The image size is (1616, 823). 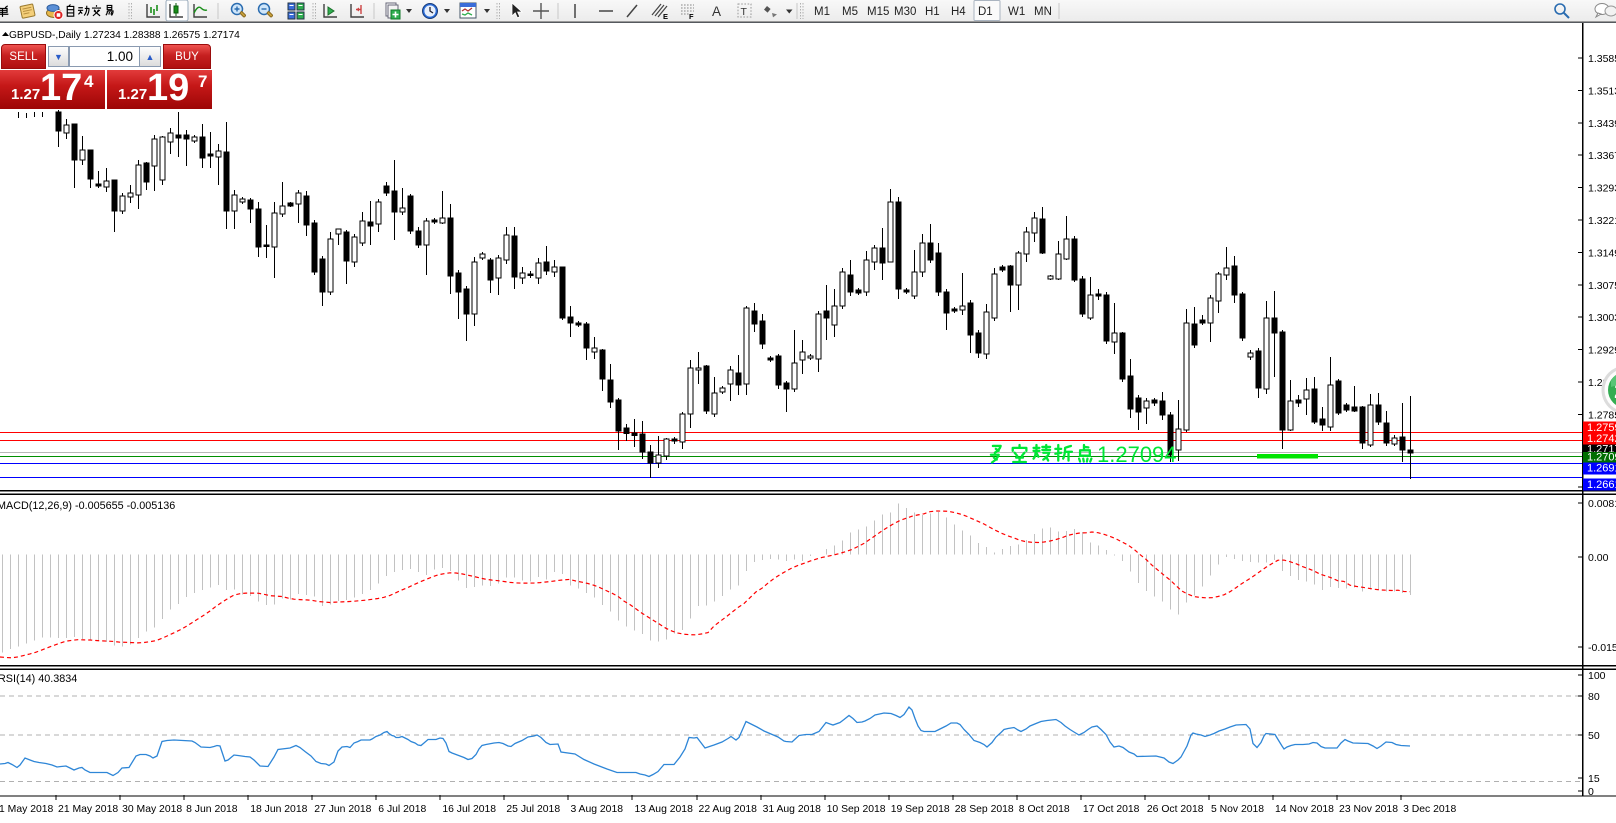 I want to click on svg-text: 30 May 2018, so click(x=152, y=809).